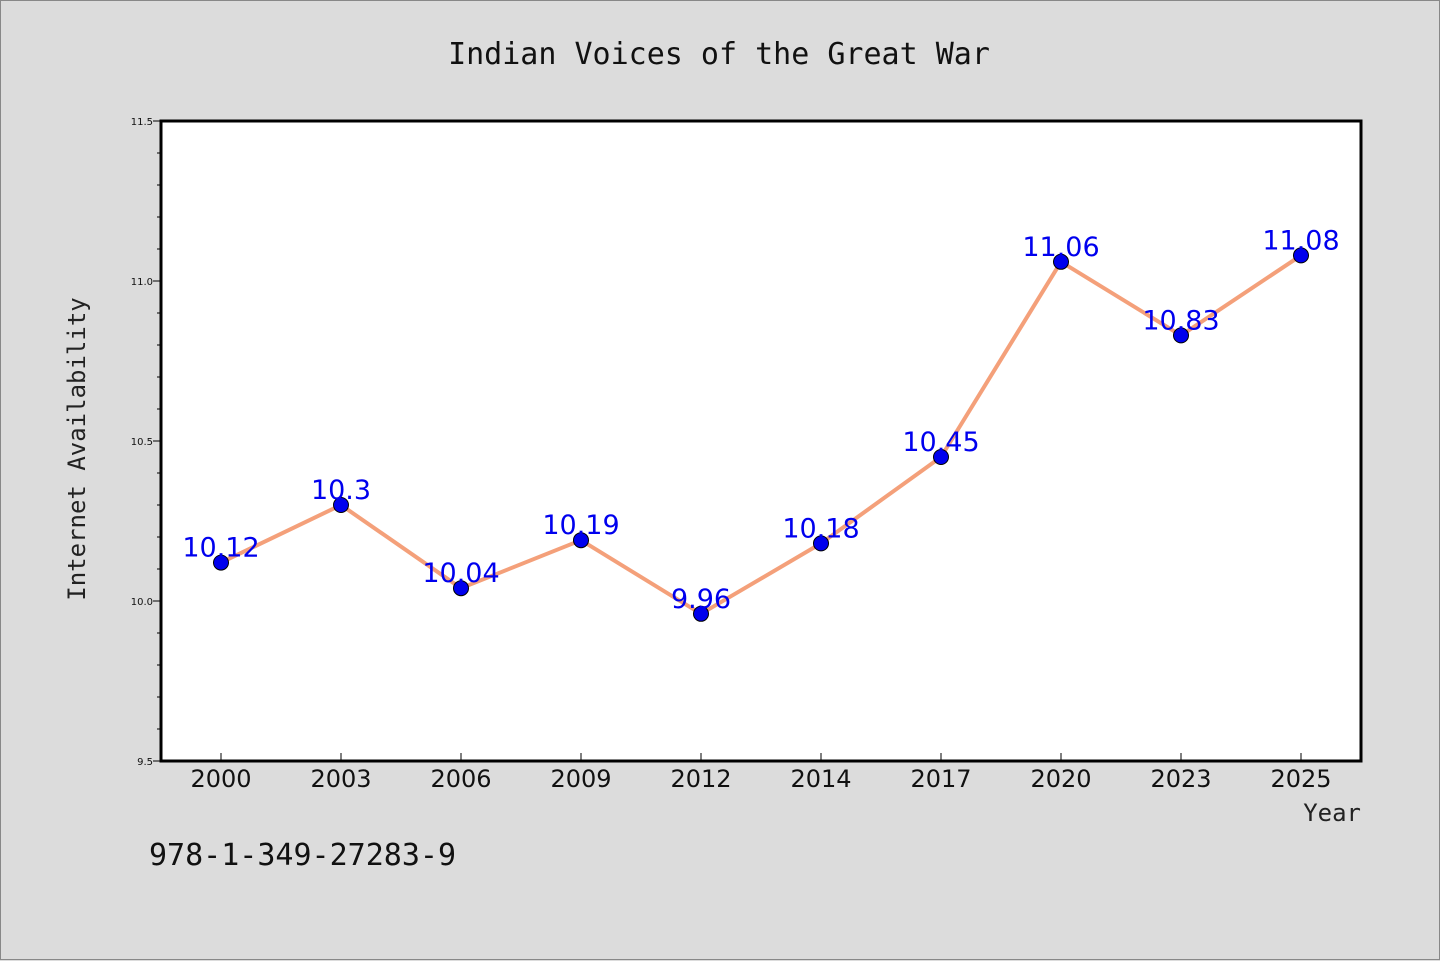  Describe the element at coordinates (580, 779) in the screenshot. I see `x-tick-label: 2009` at that location.